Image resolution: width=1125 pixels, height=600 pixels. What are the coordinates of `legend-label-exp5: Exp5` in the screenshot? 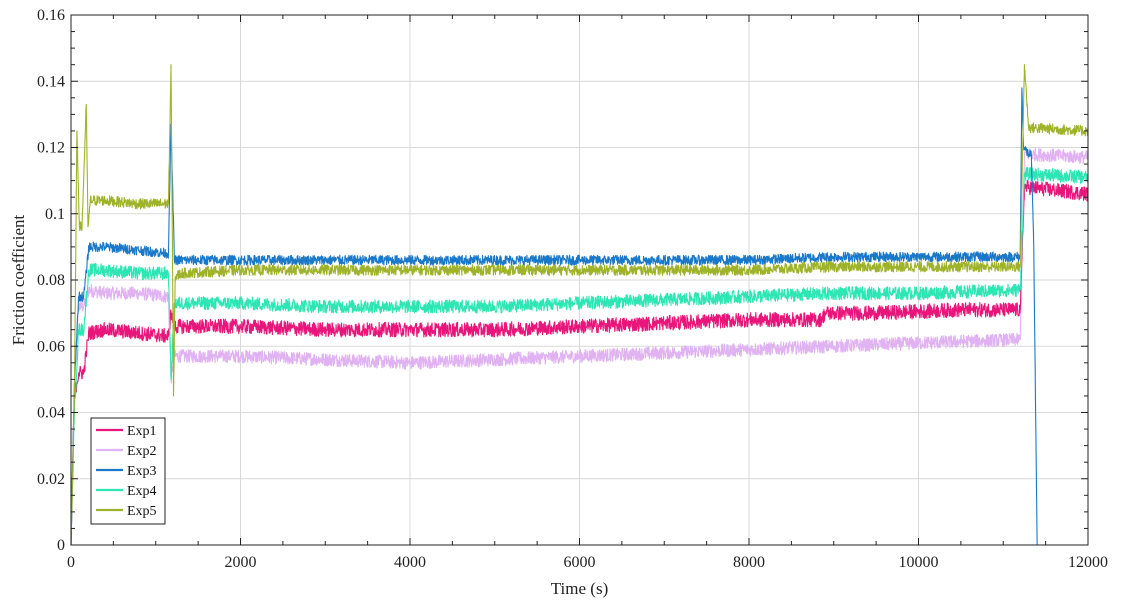 It's located at (142, 511).